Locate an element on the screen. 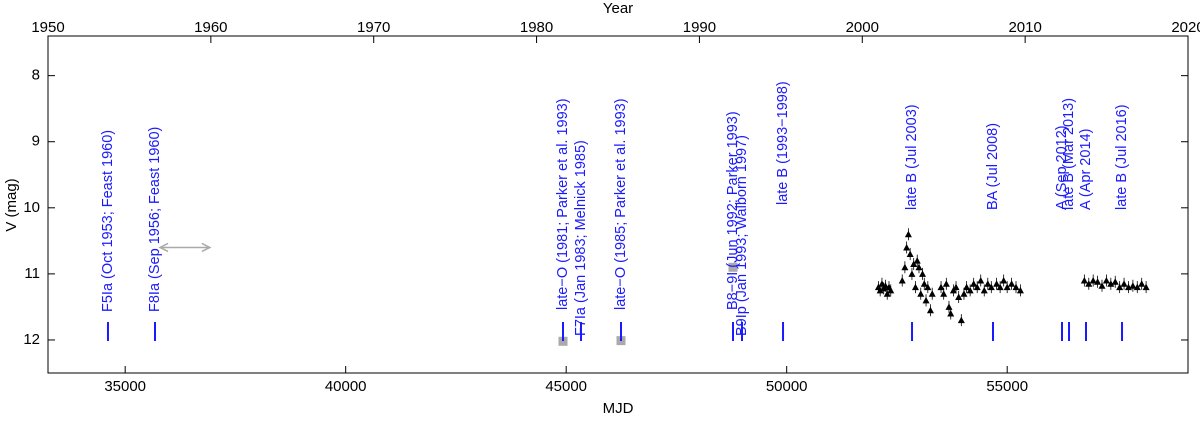  x-tick-label: 35000 is located at coordinates (125, 386).